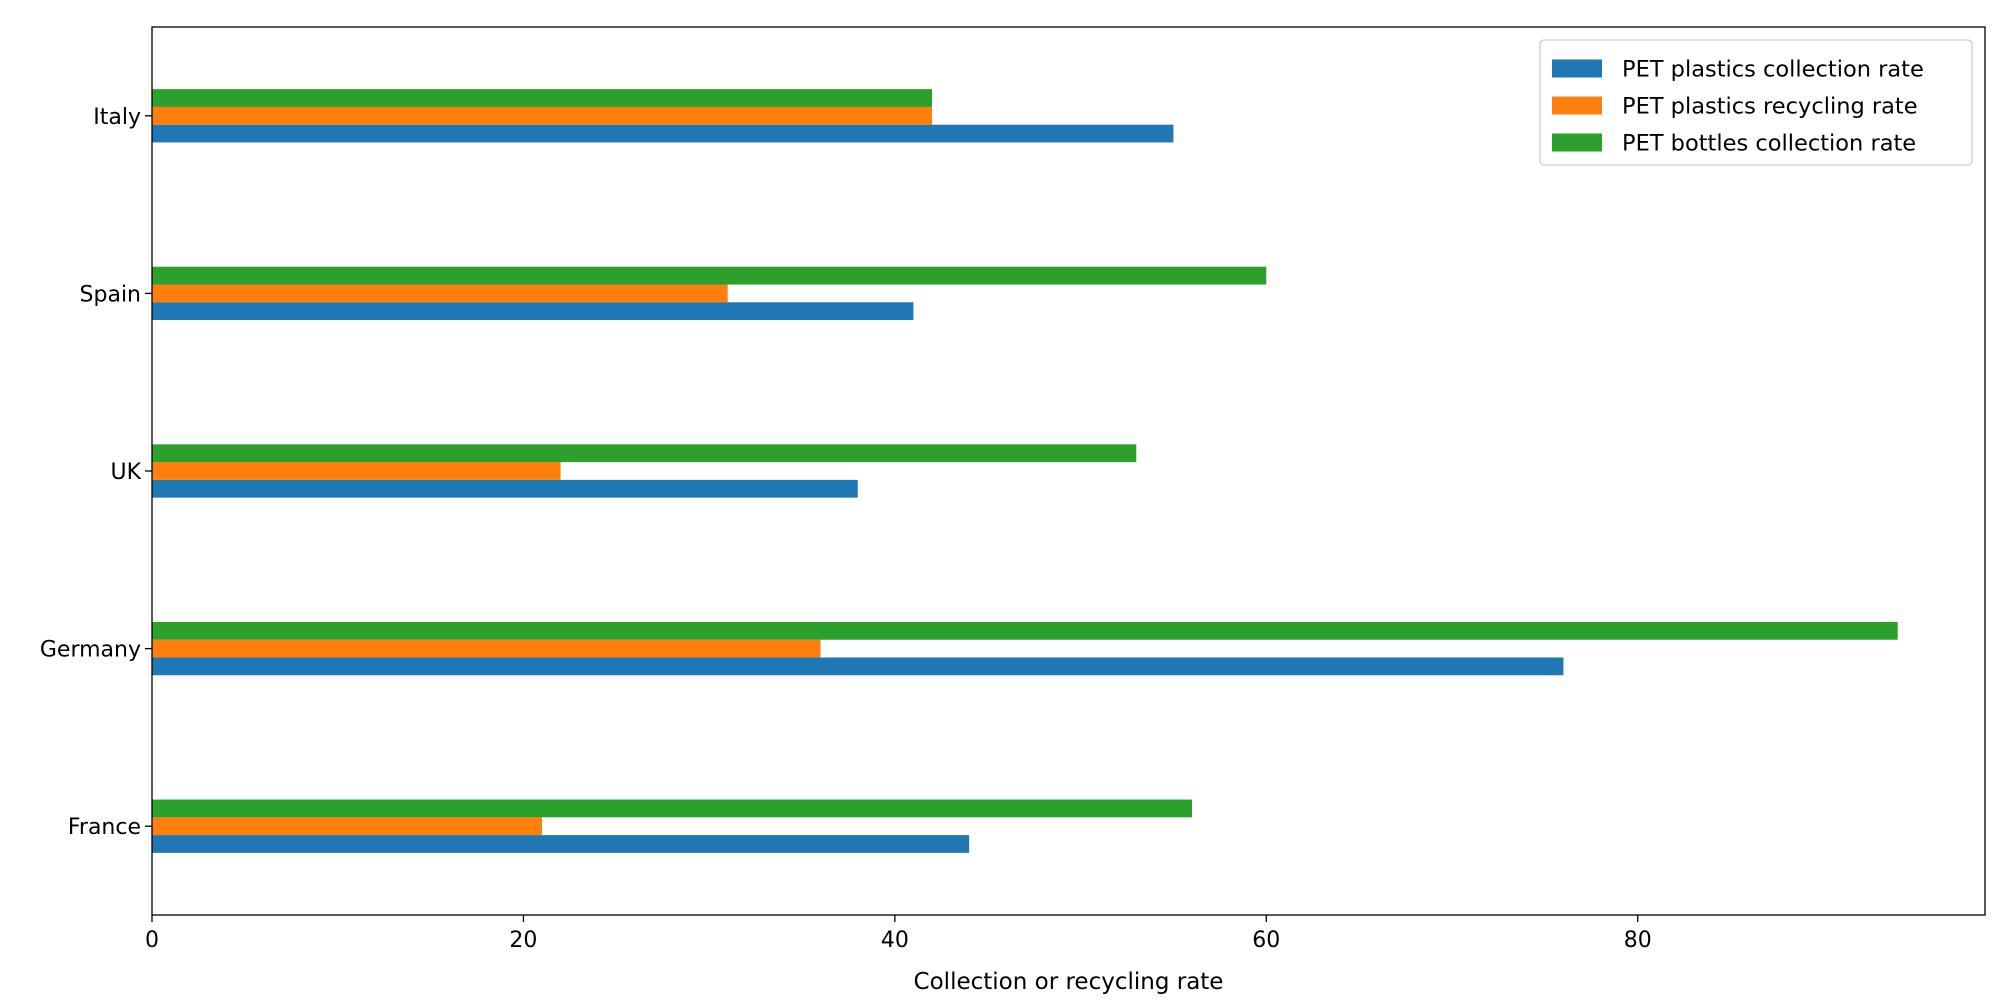 The image size is (2000, 1000). I want to click on legend-box, so click(1756, 102).